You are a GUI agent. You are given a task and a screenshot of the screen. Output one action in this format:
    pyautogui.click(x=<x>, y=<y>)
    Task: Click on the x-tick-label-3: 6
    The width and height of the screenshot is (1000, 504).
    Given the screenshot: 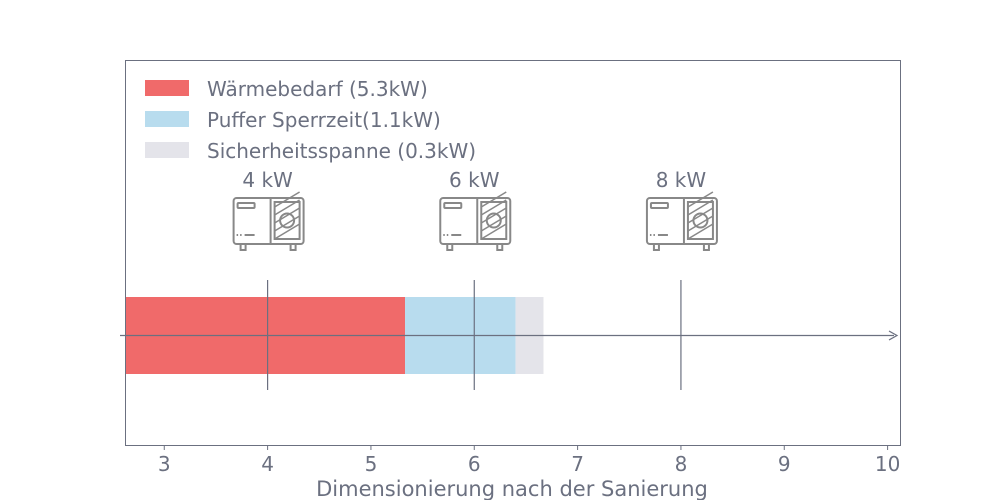 What is the action you would take?
    pyautogui.click(x=474, y=464)
    